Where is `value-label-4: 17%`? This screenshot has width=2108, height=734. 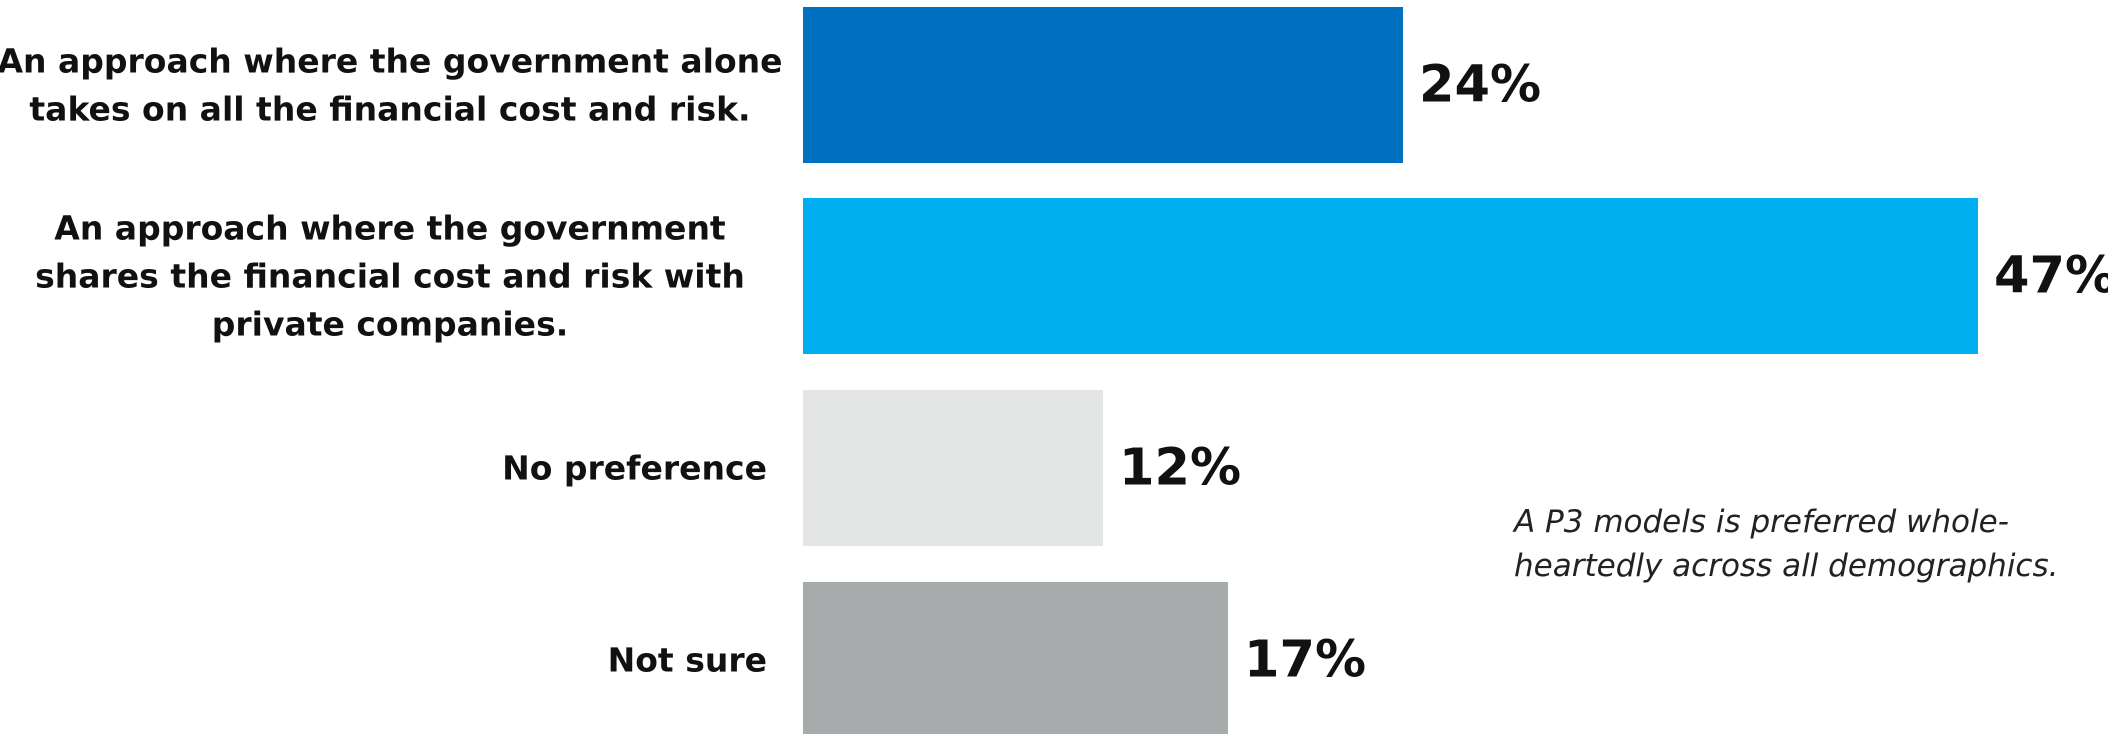 value-label-4: 17% is located at coordinates (1305, 660).